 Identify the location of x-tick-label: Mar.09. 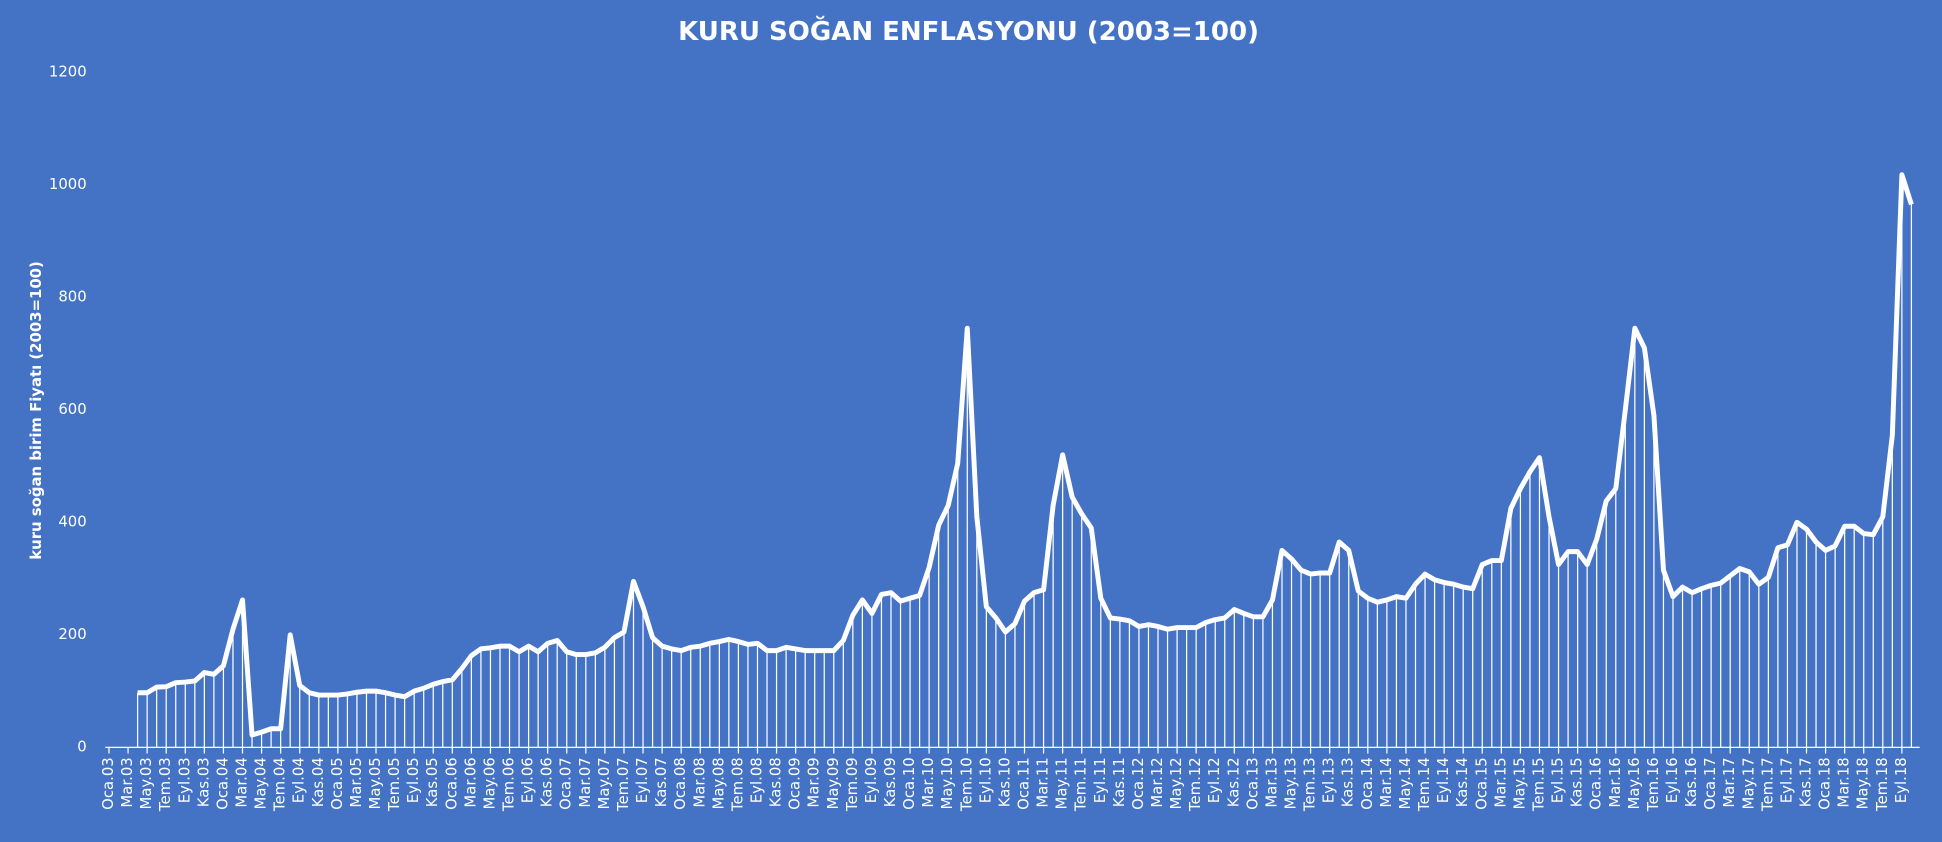
(814, 782).